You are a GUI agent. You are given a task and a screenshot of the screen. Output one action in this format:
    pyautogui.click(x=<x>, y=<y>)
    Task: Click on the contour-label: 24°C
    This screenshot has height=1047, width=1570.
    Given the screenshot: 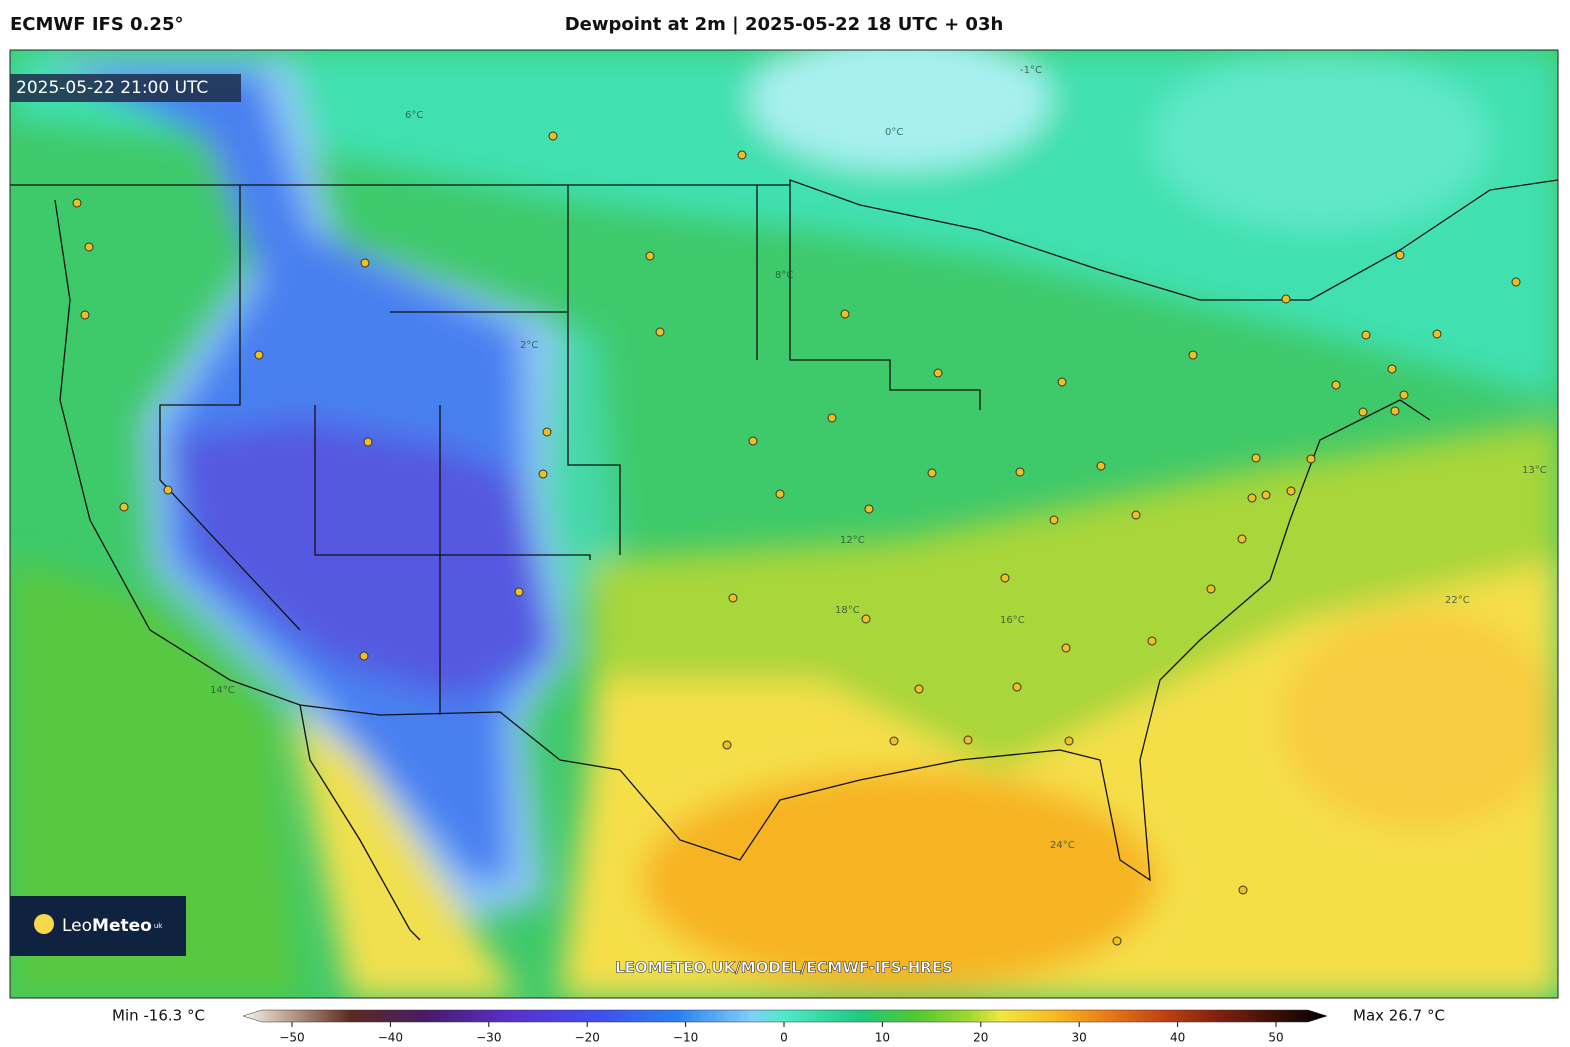 What is the action you would take?
    pyautogui.click(x=1062, y=845)
    